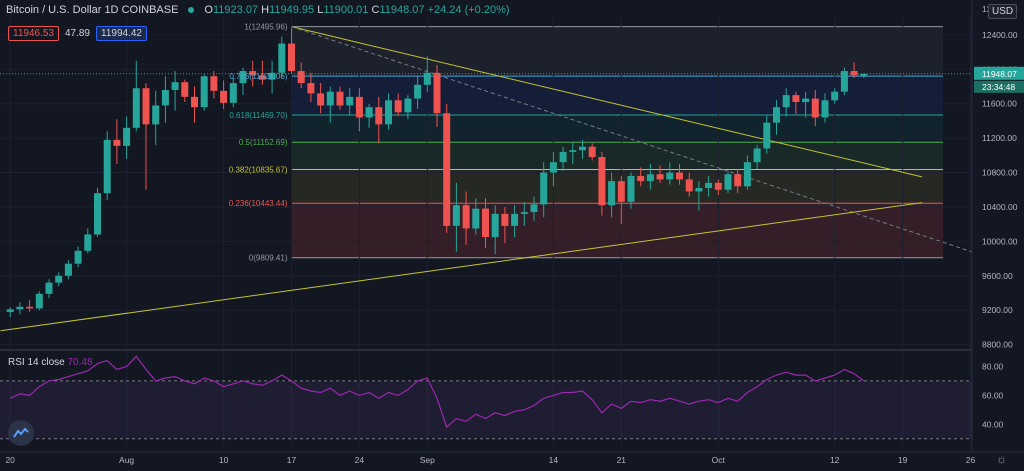 This screenshot has height=471, width=1024. I want to click on fib-level-label: 0.786(11921.06), so click(258, 76).